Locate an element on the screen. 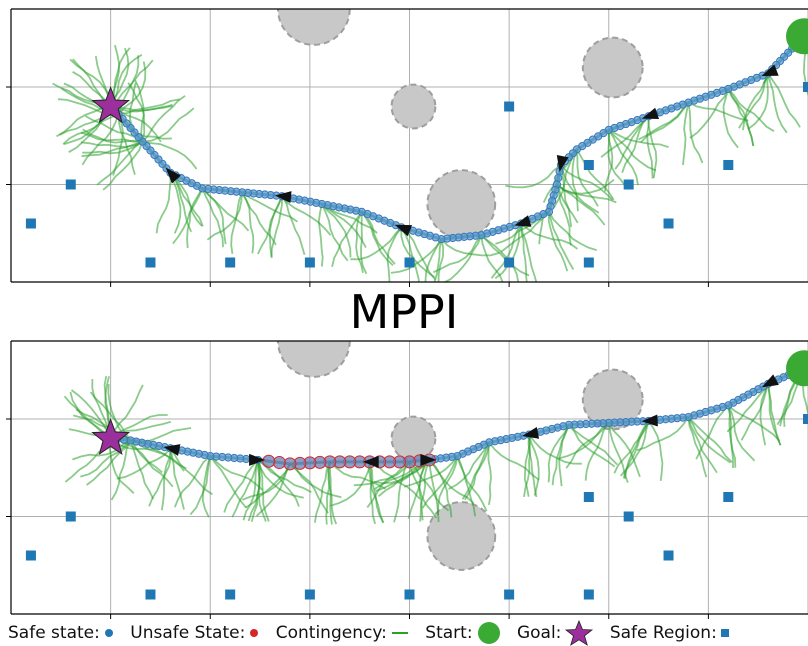  legend-unsafe-state-label: Unsafe State: is located at coordinates (188, 633).